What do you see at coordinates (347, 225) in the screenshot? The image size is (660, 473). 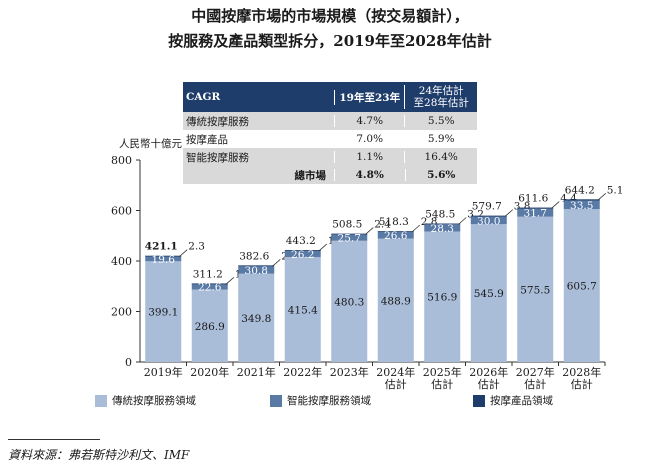 I see `data-label-total: 508.5` at bounding box center [347, 225].